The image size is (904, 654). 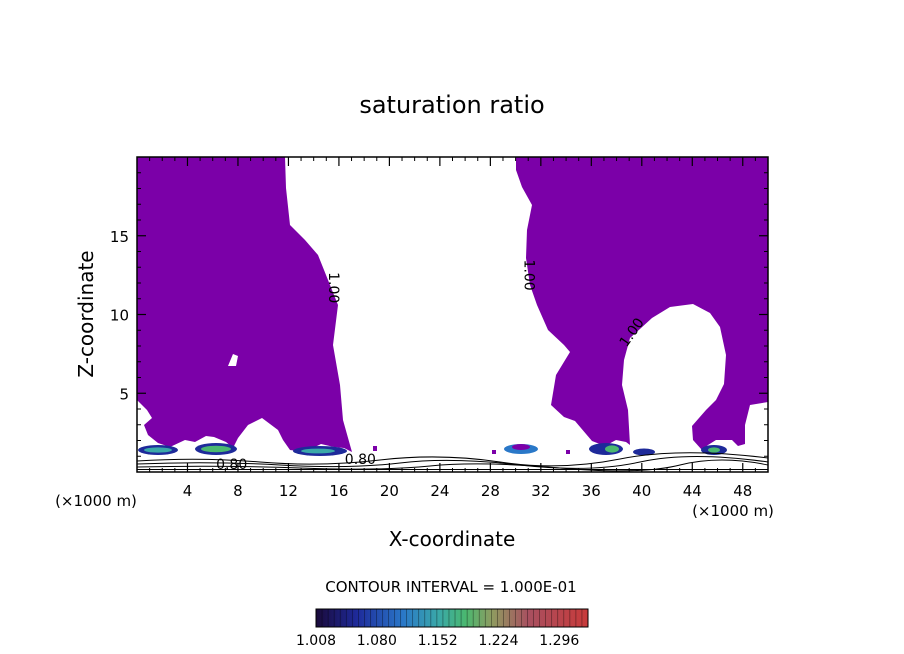 I want to click on x-tick-label: 8, so click(x=238, y=491).